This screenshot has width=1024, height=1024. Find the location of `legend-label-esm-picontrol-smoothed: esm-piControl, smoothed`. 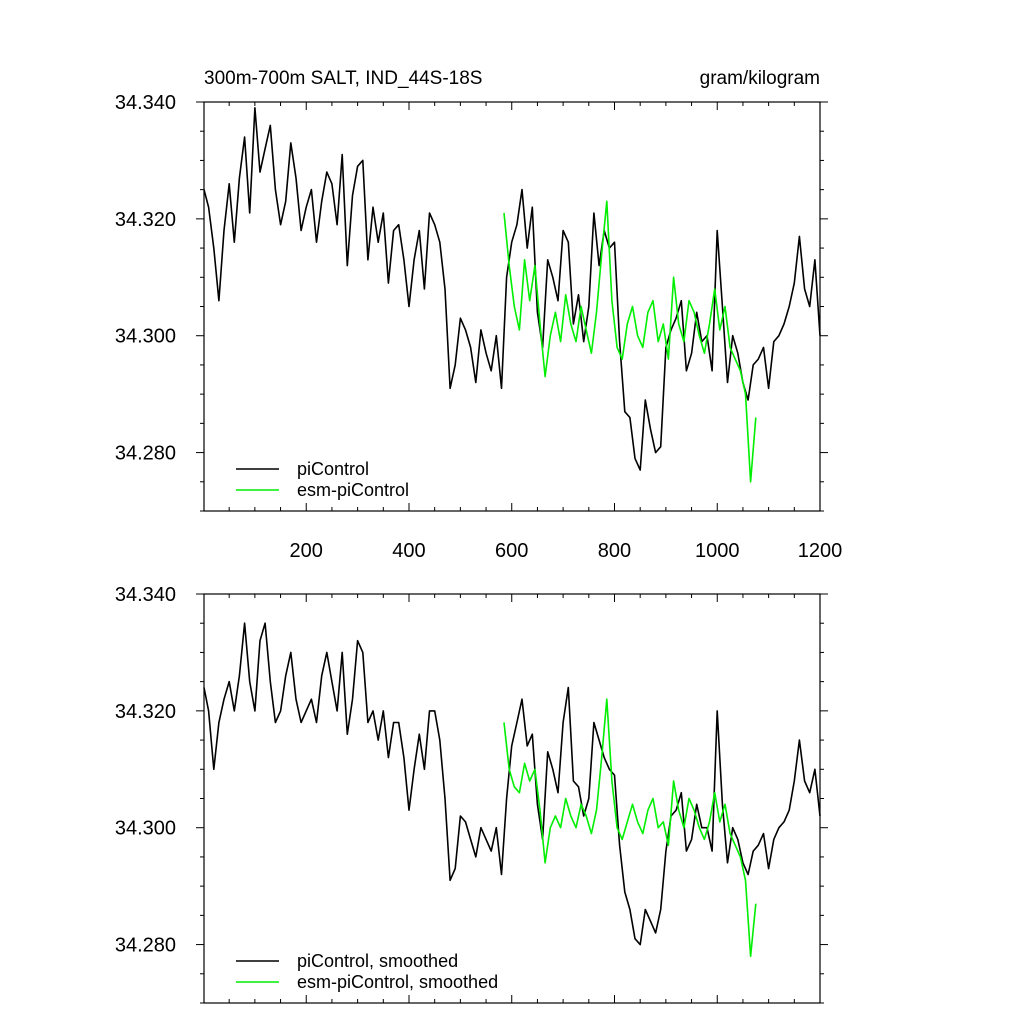

legend-label-esm-picontrol-smoothed: esm-piControl, smoothed is located at coordinates (397, 982).